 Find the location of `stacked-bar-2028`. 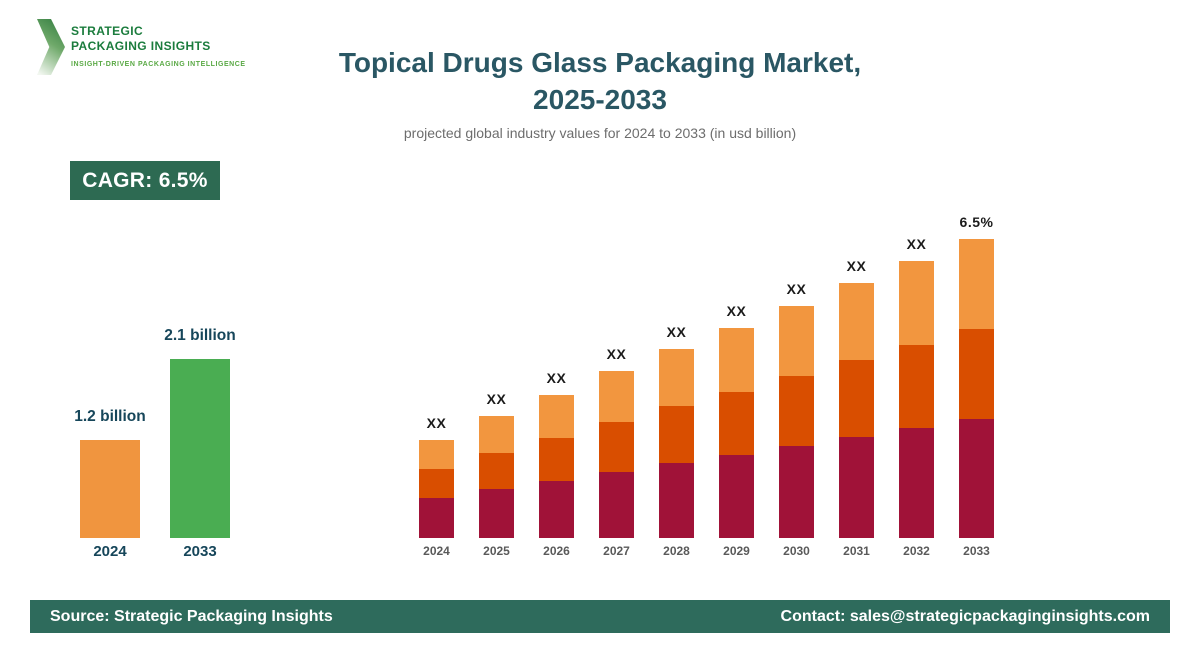

stacked-bar-2028 is located at coordinates (676, 443).